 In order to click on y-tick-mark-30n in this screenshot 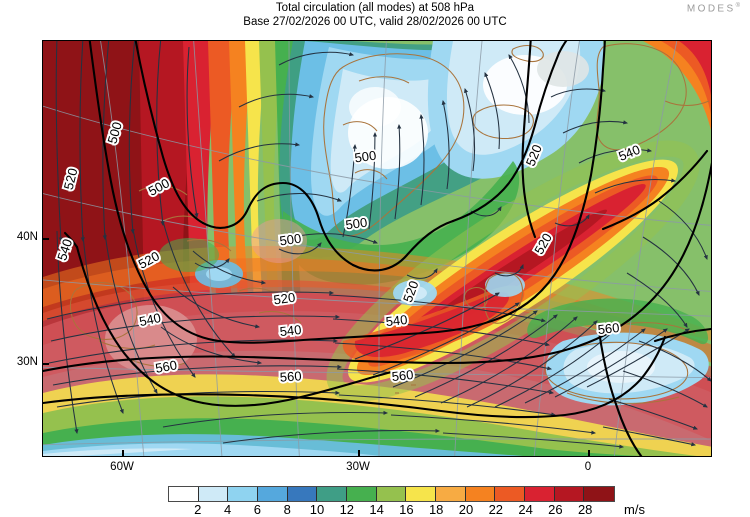, I will do `click(45, 364)`.